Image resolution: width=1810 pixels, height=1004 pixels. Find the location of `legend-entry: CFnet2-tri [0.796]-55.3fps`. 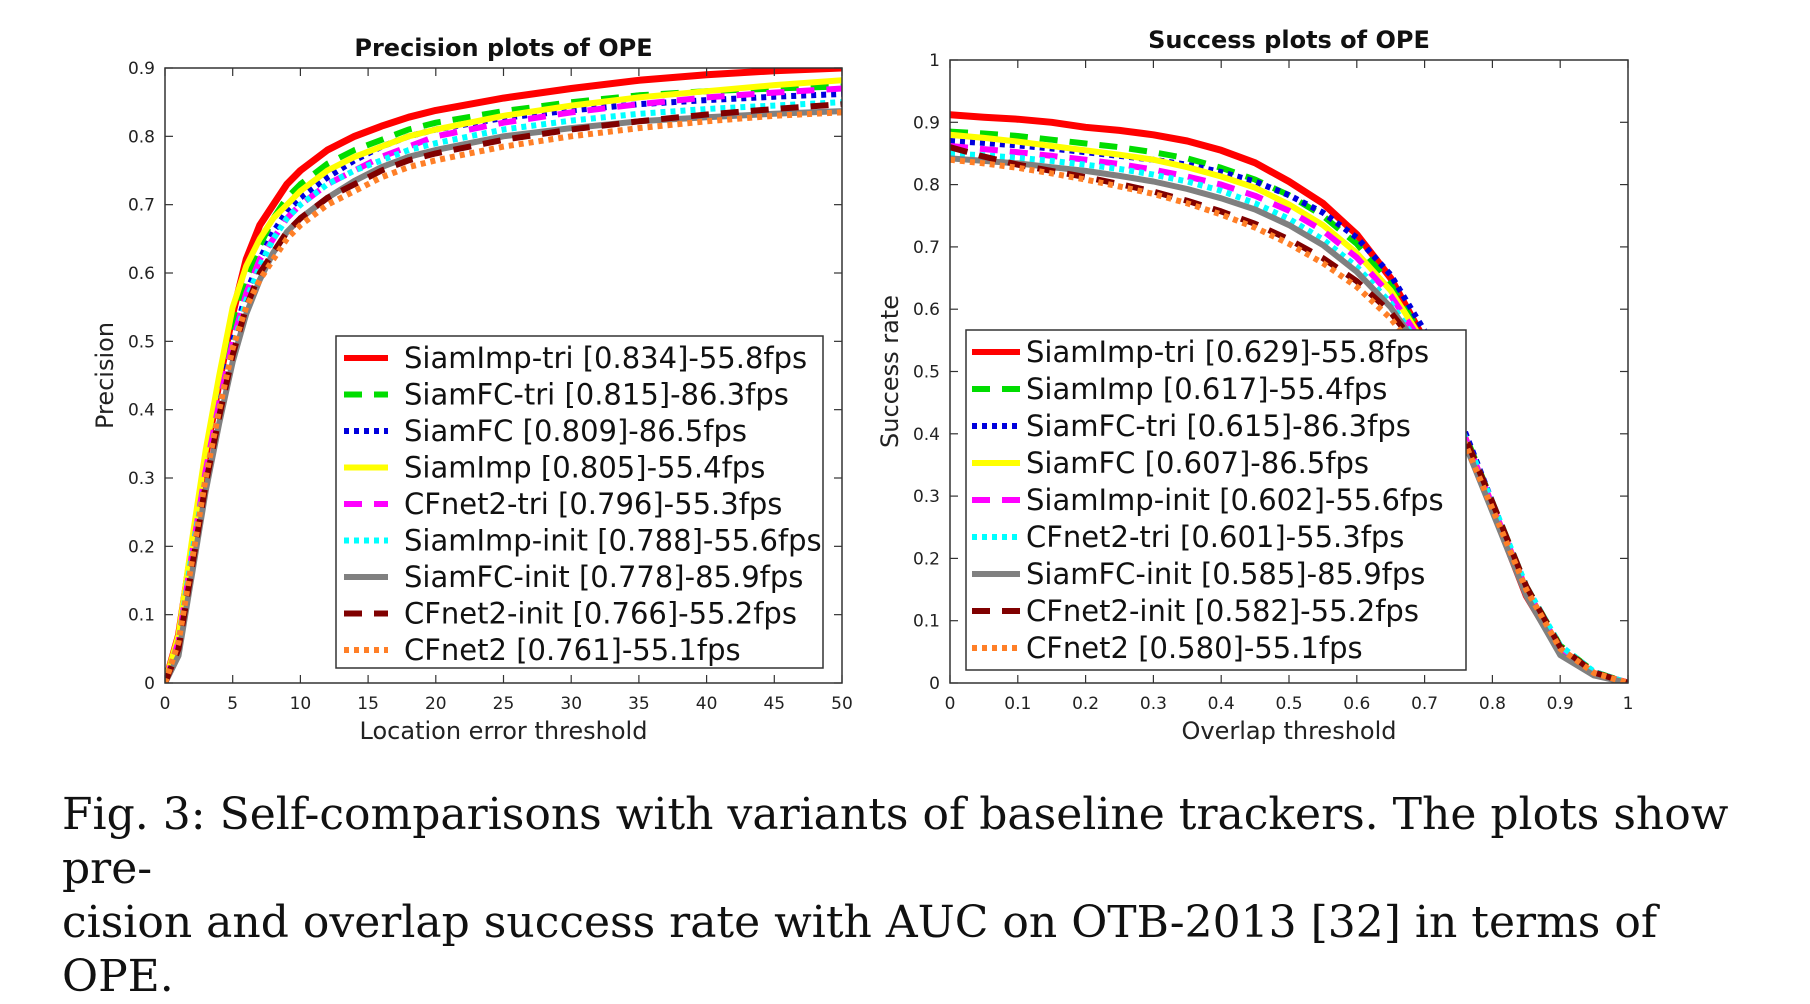

legend-entry: CFnet2-tri [0.796]-55.3fps is located at coordinates (593, 504).